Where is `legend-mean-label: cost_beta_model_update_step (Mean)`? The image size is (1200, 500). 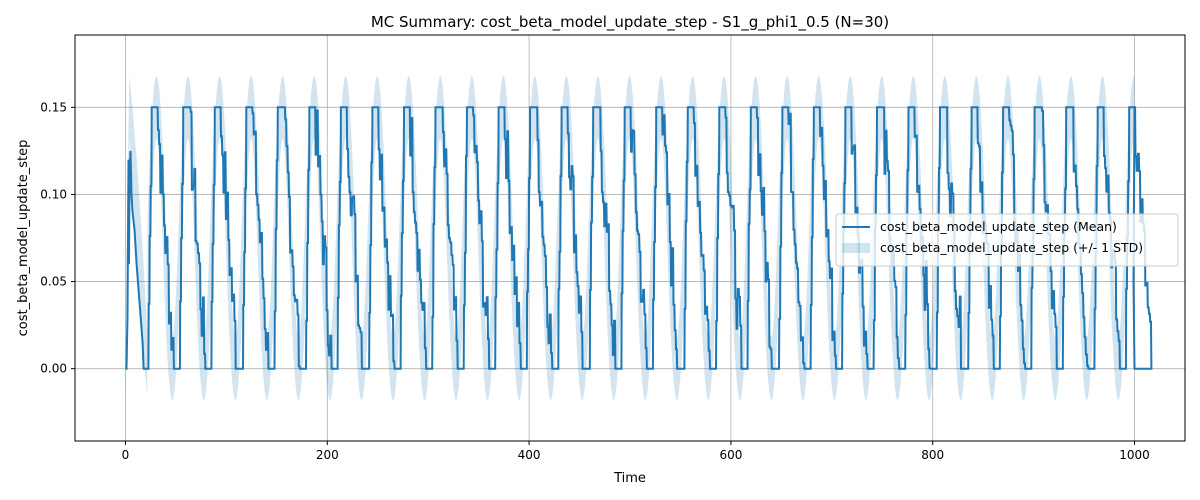
legend-mean-label: cost_beta_model_update_step (Mean) is located at coordinates (998, 226).